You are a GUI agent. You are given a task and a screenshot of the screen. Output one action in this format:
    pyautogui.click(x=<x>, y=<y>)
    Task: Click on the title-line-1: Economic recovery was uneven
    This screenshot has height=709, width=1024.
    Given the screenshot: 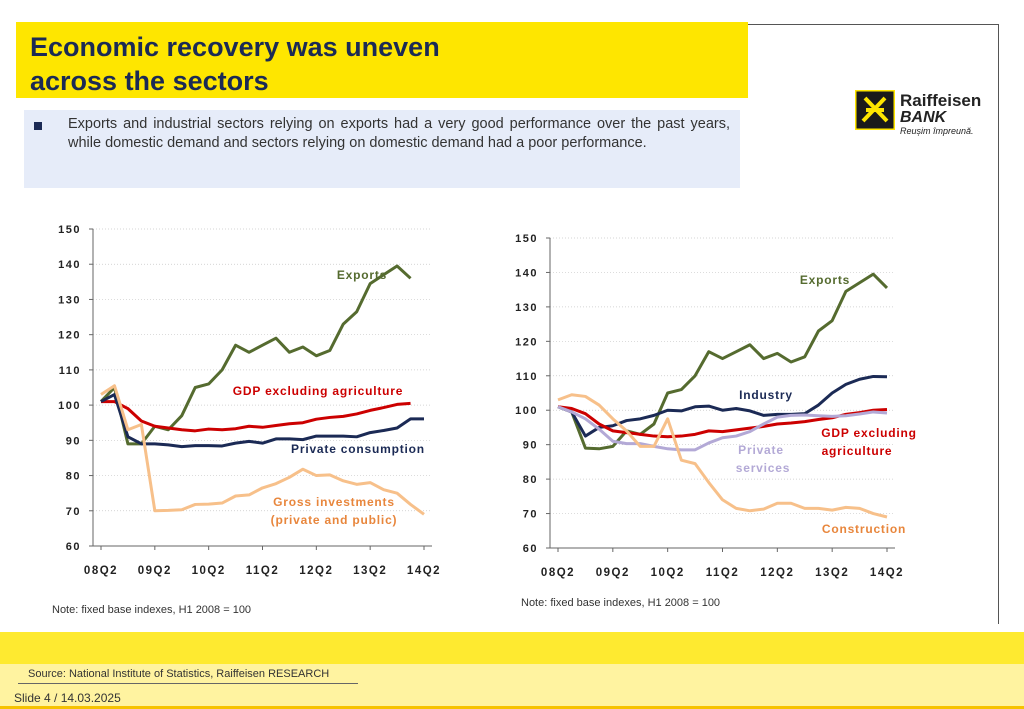 What is the action you would take?
    pyautogui.click(x=235, y=47)
    